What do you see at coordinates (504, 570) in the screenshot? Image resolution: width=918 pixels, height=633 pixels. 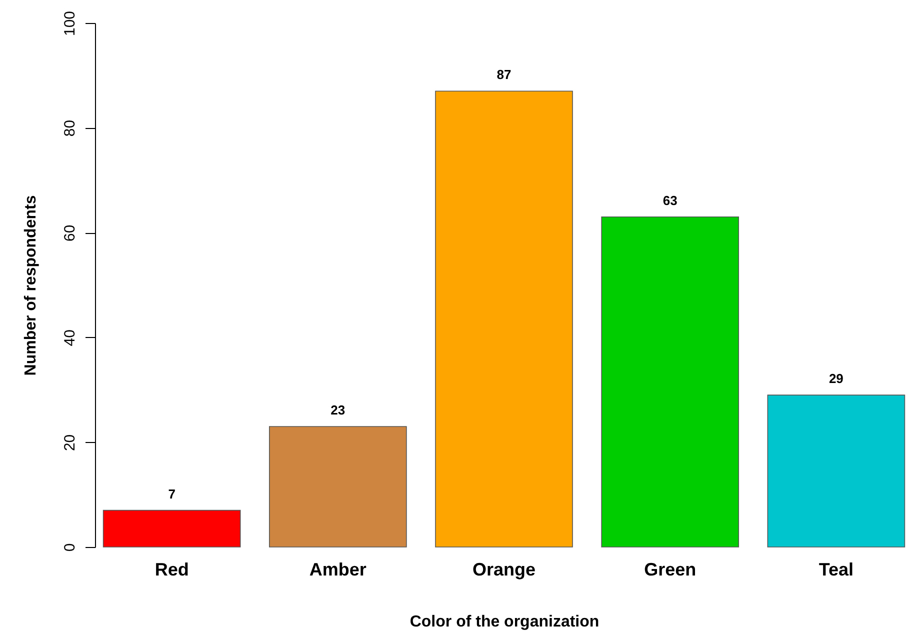 I see `x-tick-label: Orange` at bounding box center [504, 570].